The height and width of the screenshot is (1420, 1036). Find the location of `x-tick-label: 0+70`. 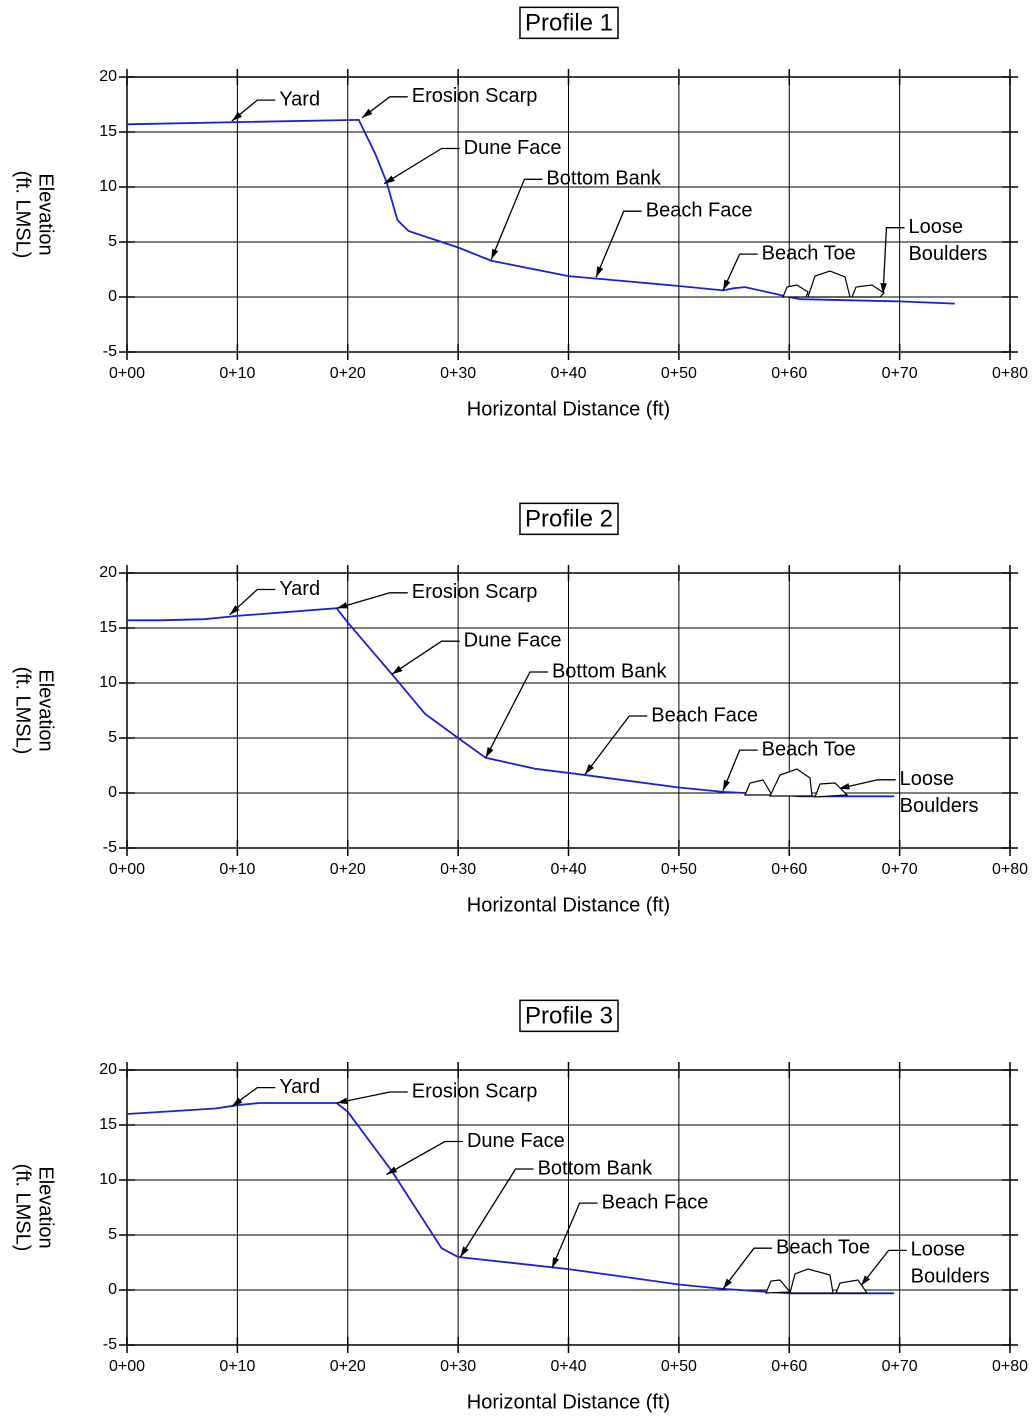

x-tick-label: 0+70 is located at coordinates (900, 373).